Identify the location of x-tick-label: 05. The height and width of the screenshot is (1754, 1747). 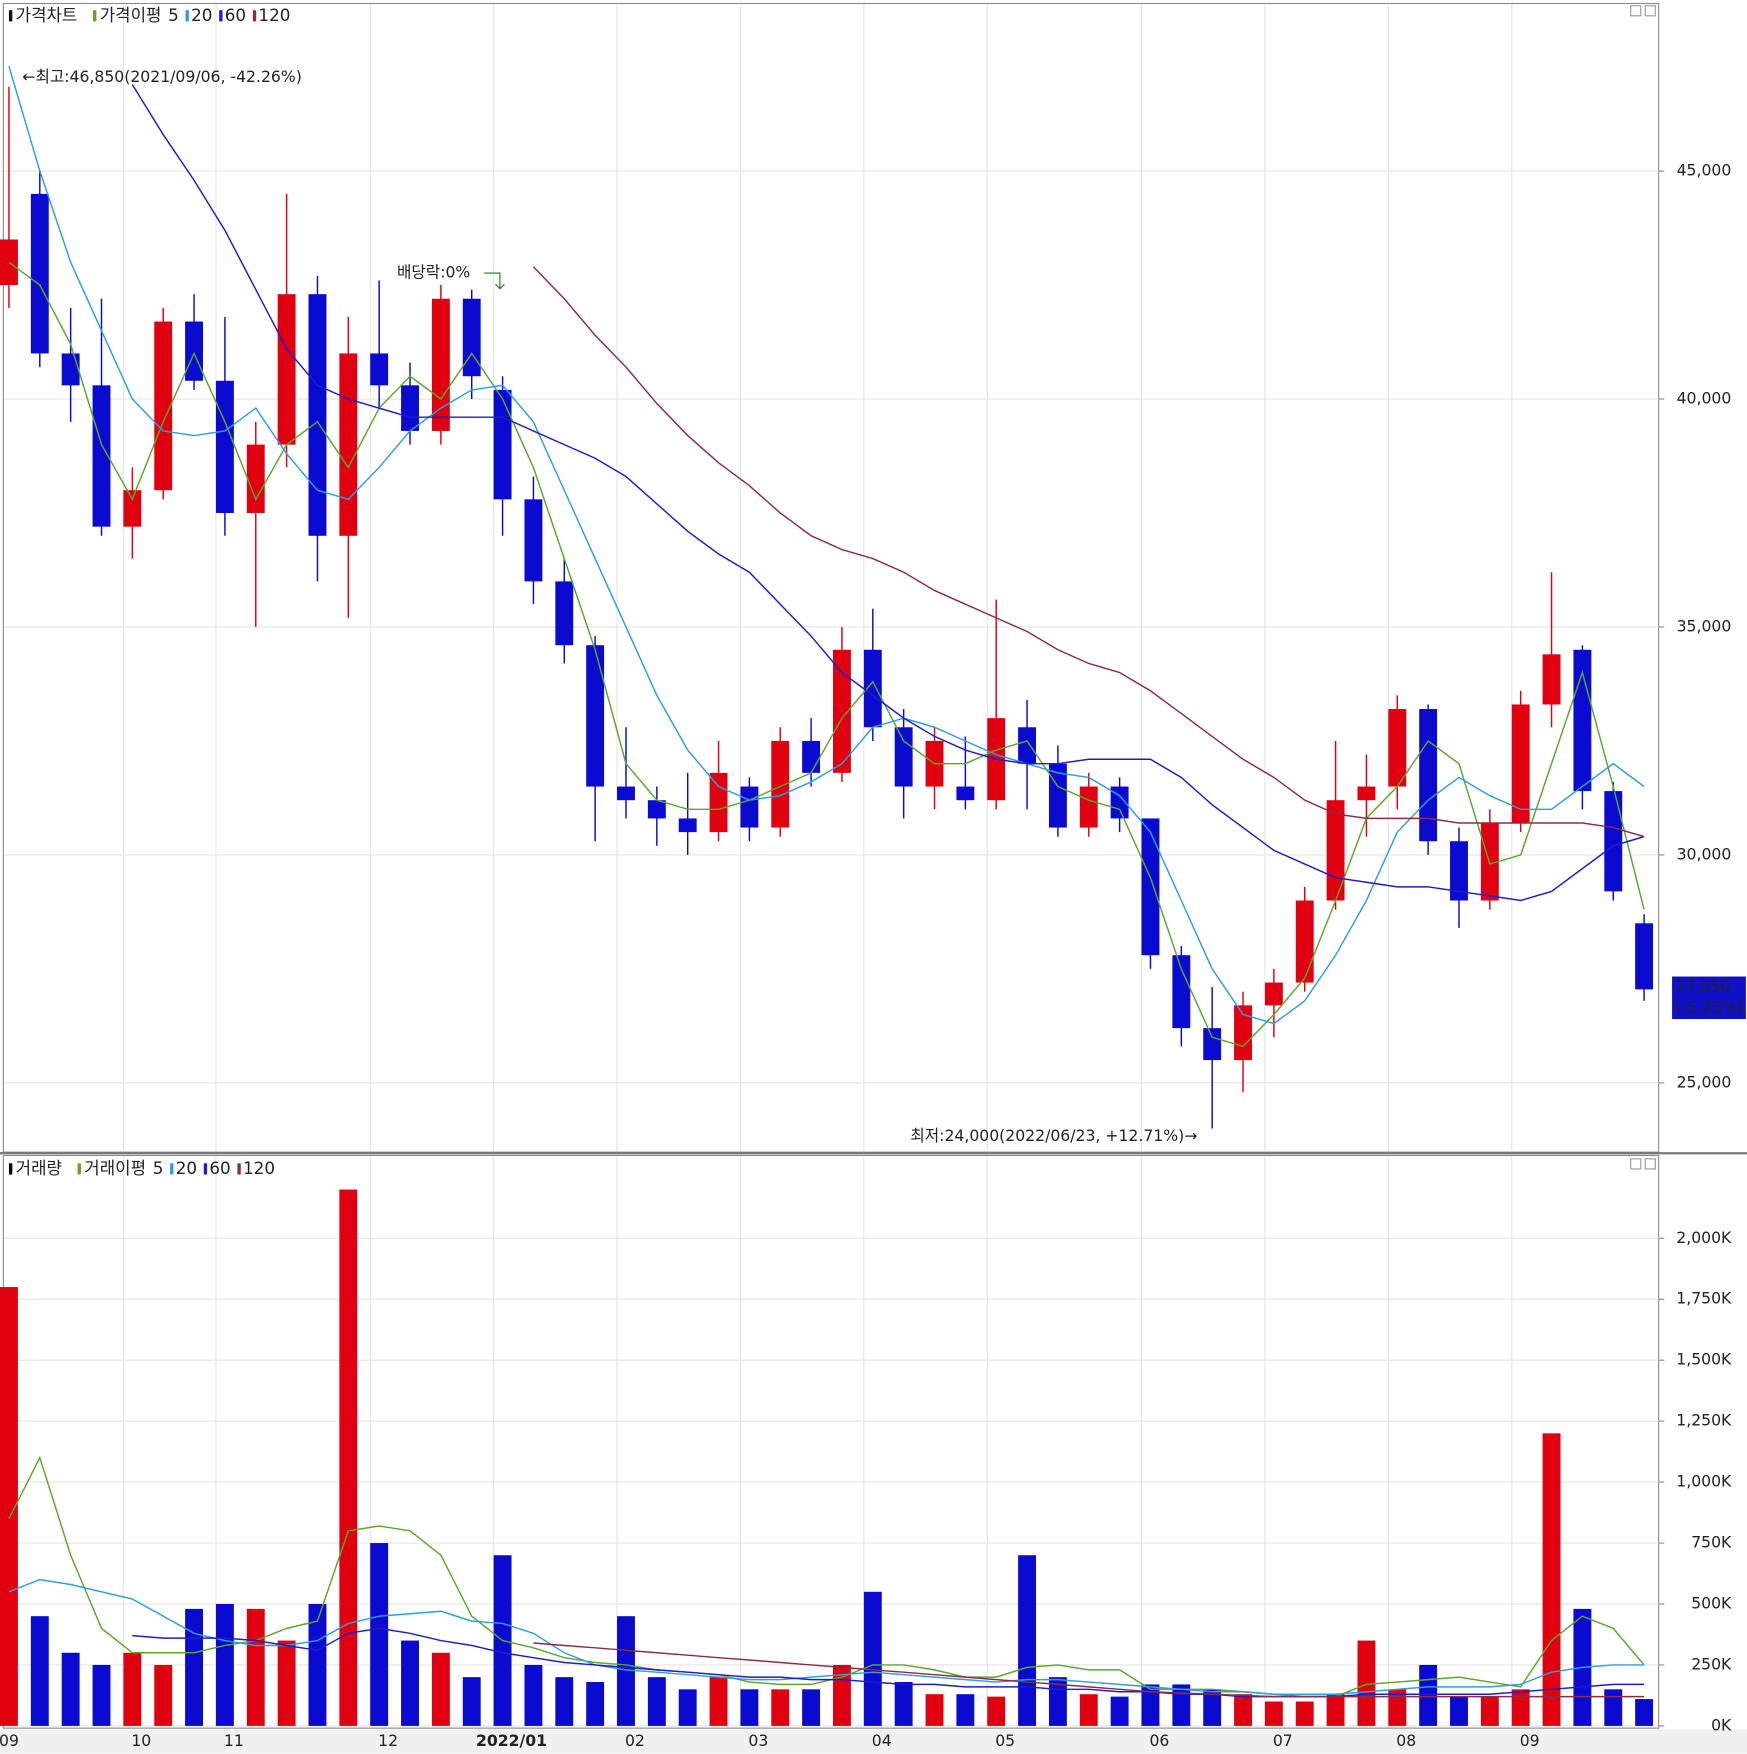
(1005, 1740).